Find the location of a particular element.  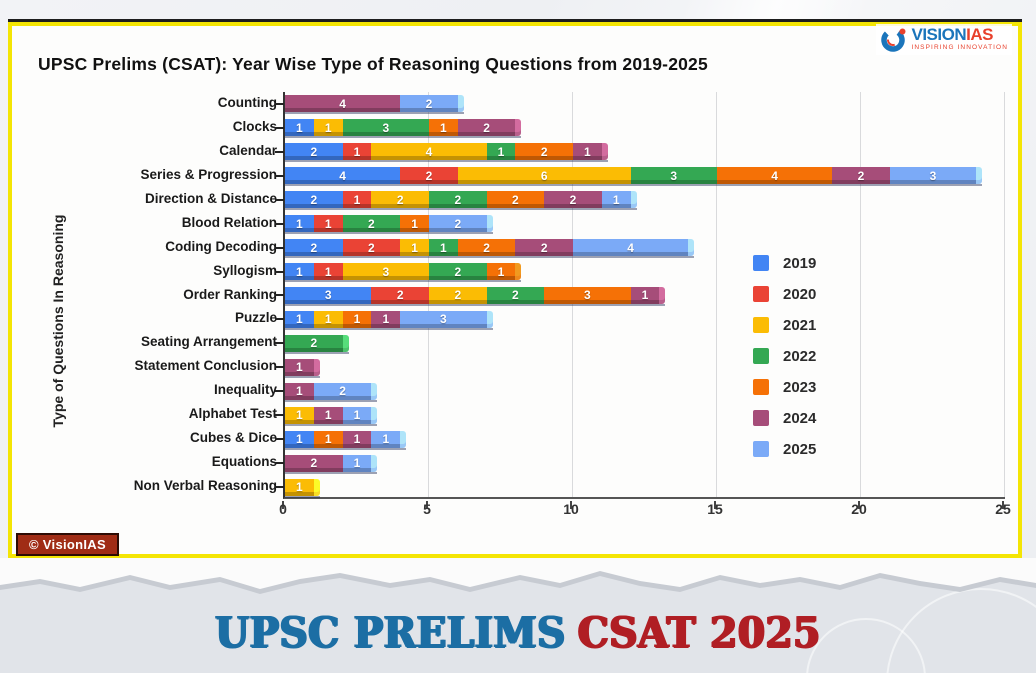

visionias-logo-text: VISIONIAS INSPIRING INNOVATION is located at coordinates (959, 39).